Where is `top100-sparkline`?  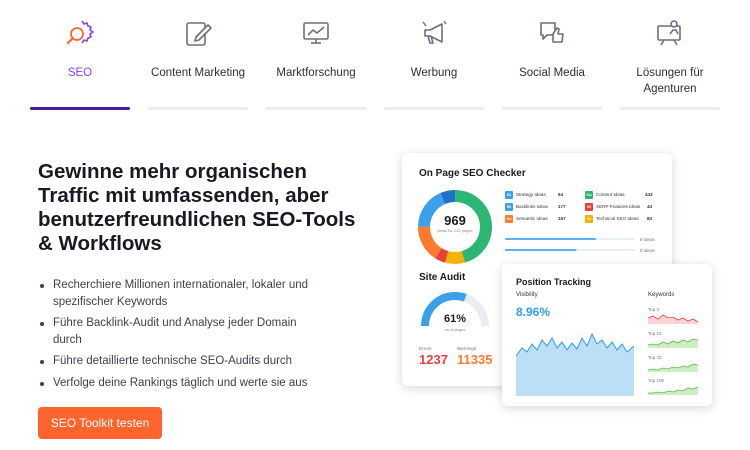 top100-sparkline is located at coordinates (673, 390).